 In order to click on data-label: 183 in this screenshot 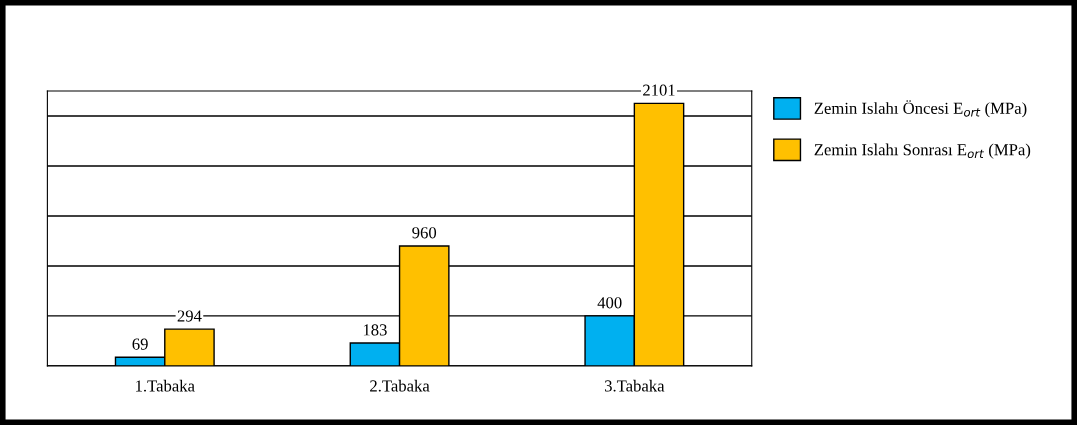, I will do `click(375, 330)`.